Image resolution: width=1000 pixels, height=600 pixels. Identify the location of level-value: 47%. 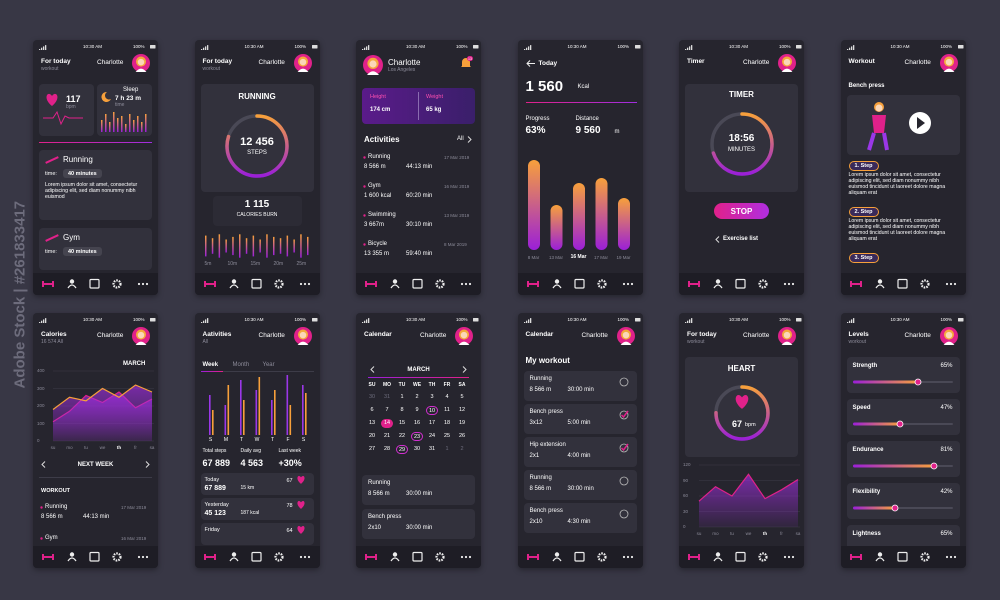
(946, 408).